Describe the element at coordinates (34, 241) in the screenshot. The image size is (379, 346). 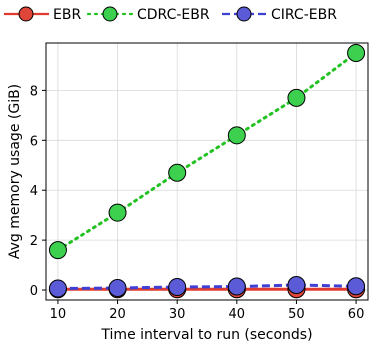
I see `y-tick-label: 2` at that location.